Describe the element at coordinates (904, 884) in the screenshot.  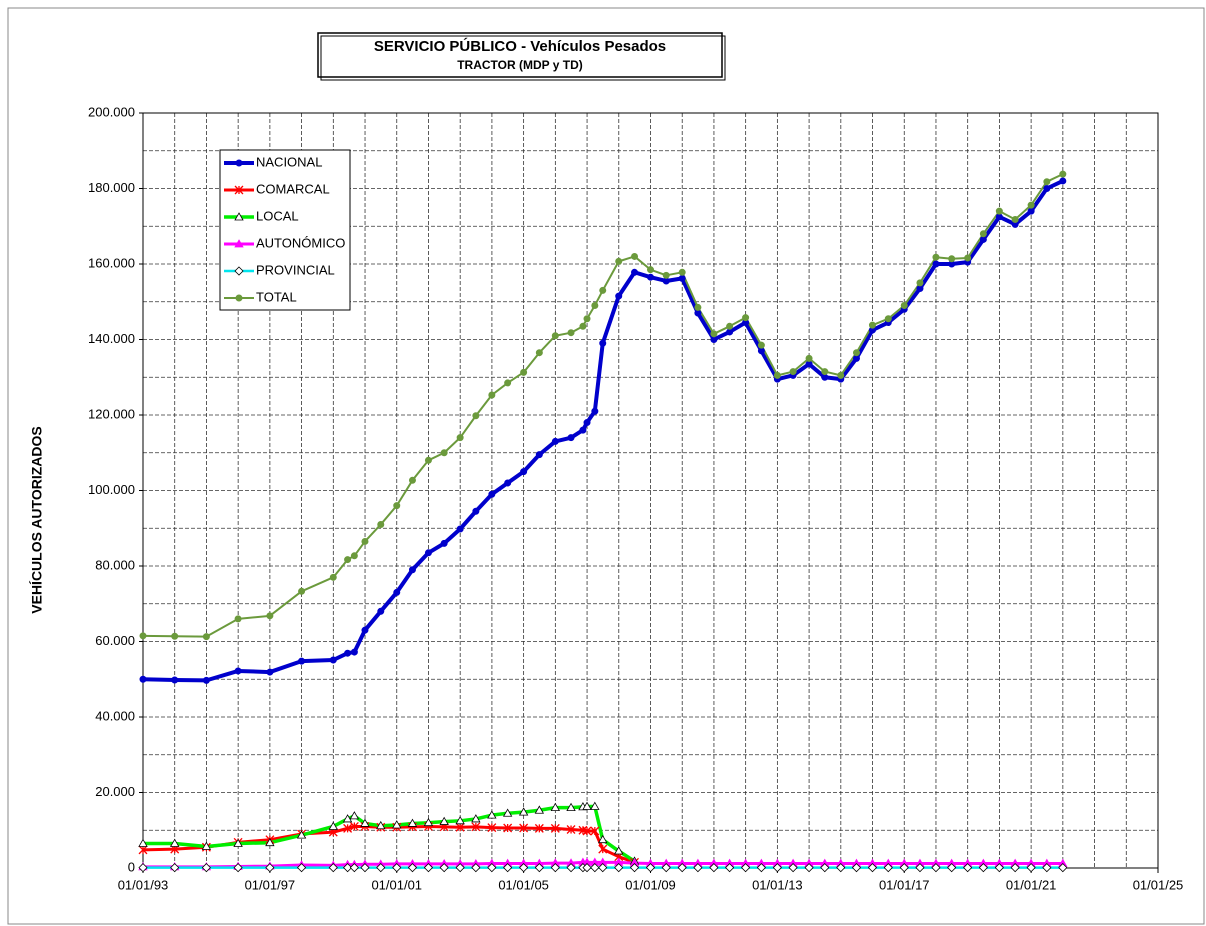
I see `x-tick-label: 01/01/17` at that location.